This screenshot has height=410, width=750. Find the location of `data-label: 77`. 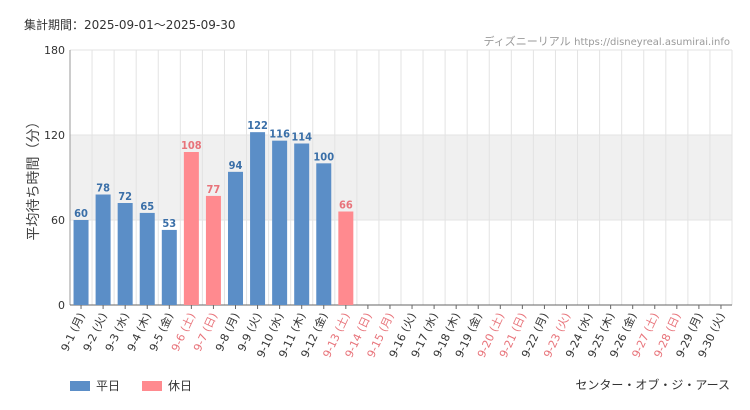

data-label: 77 is located at coordinates (214, 189).